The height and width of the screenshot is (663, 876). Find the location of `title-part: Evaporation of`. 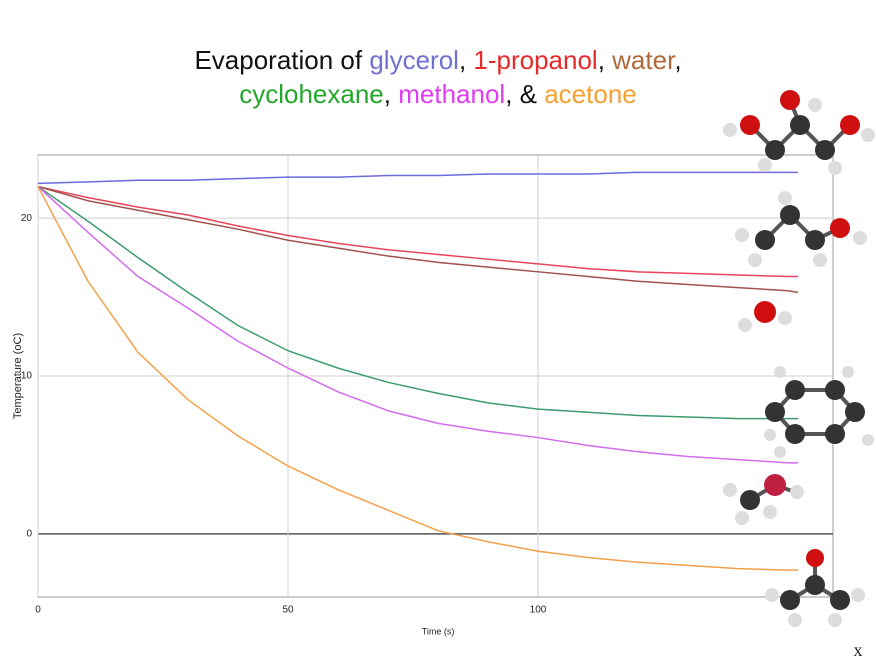

title-part: Evaporation of is located at coordinates (281, 60).